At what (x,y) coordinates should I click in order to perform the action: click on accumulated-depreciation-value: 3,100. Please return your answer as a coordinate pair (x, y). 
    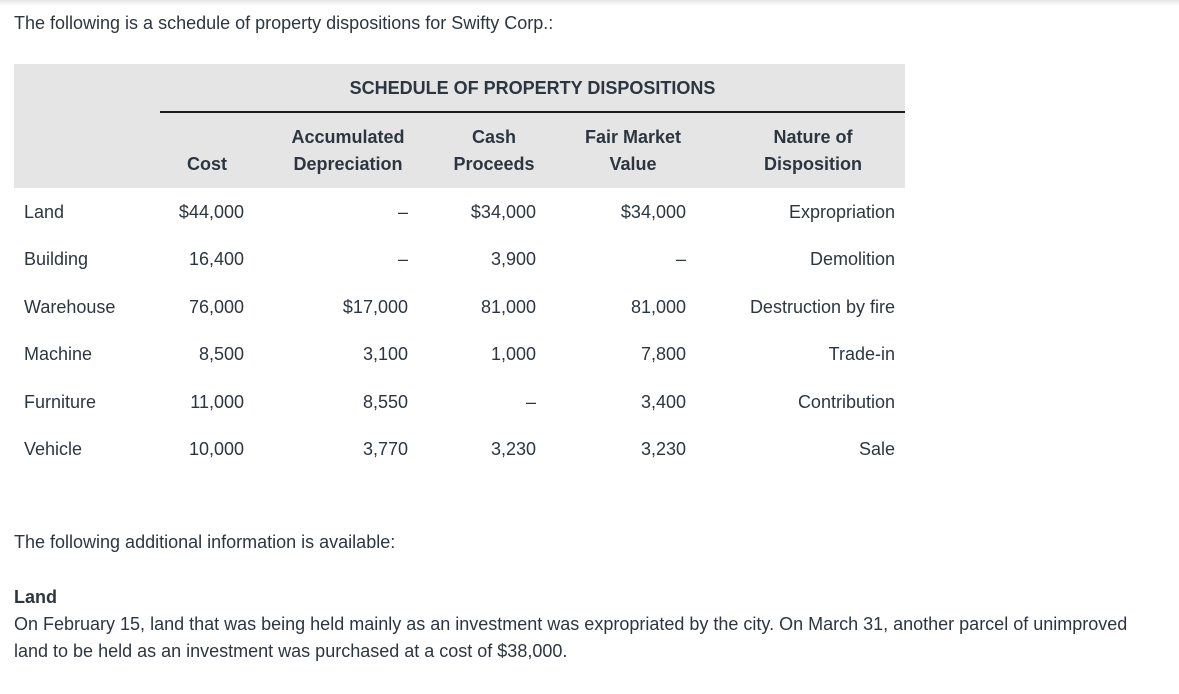
    Looking at the image, I should click on (385, 354).